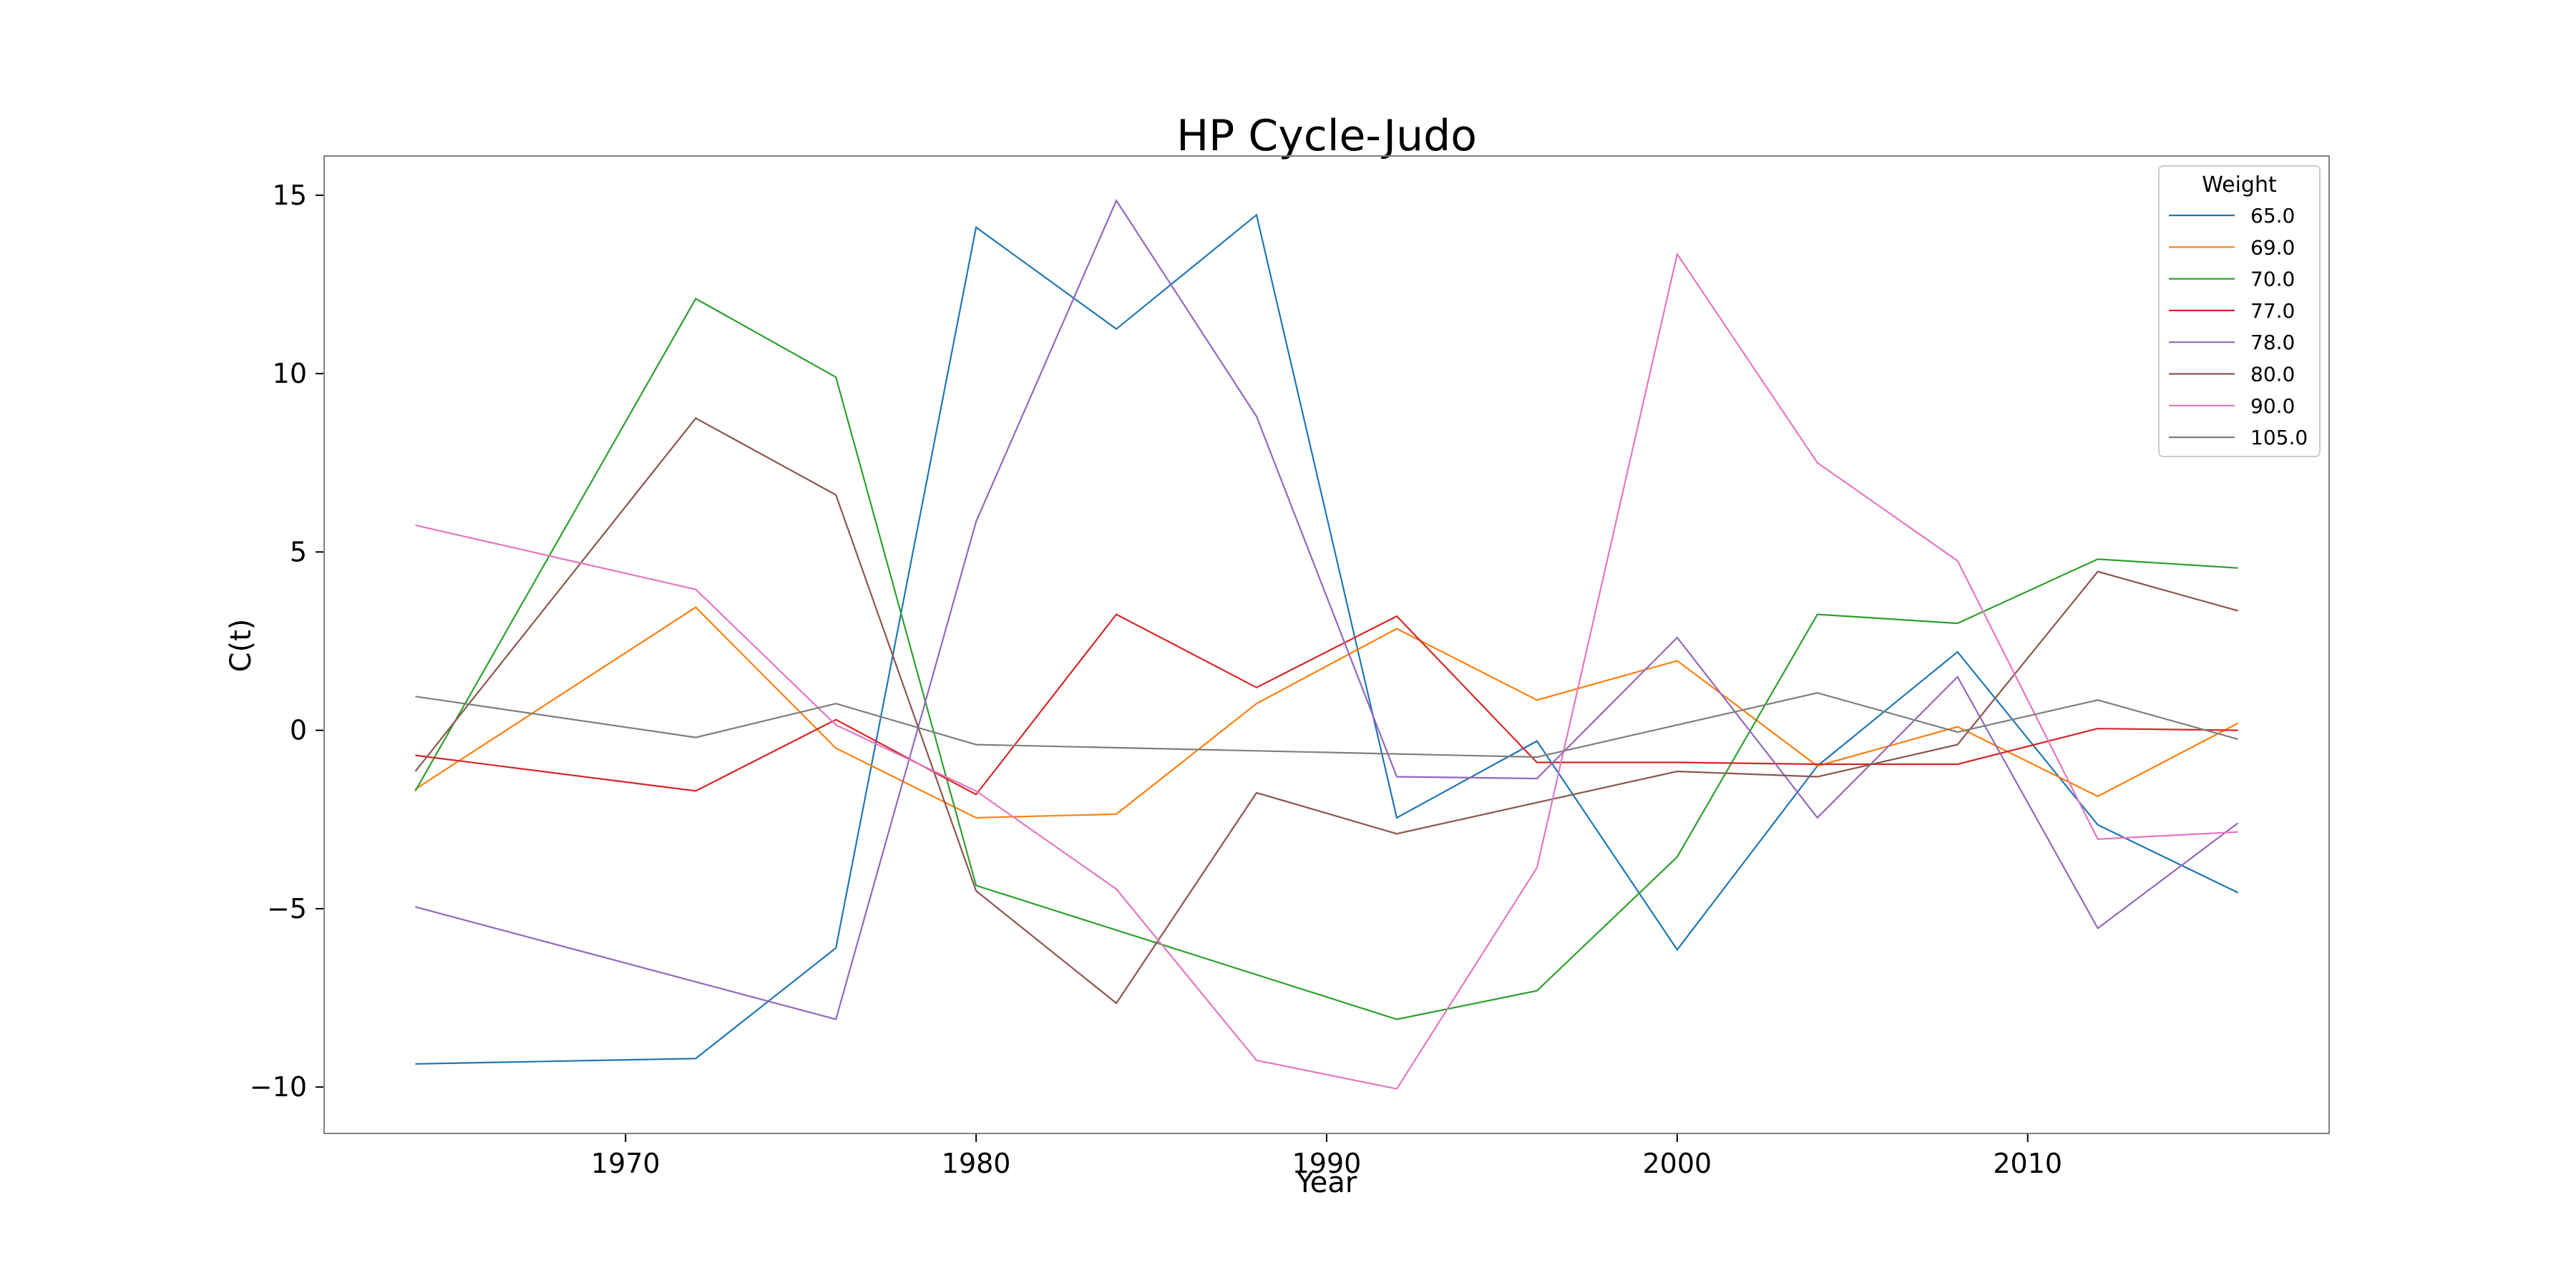 The height and width of the screenshot is (1288, 2576). I want to click on legend-frame, so click(2239, 311).